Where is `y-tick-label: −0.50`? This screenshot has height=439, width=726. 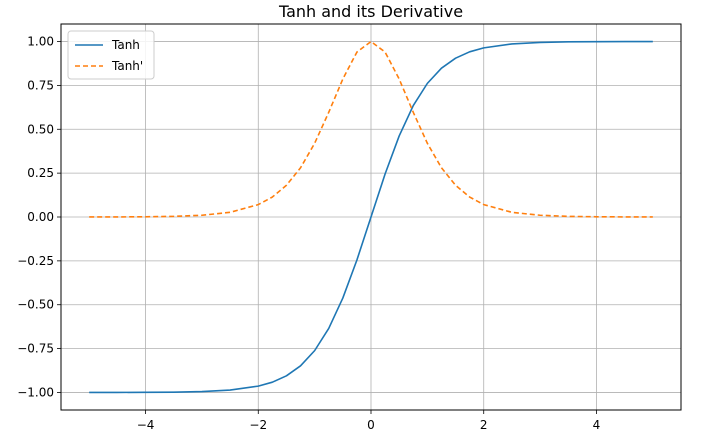
y-tick-label: −0.50 is located at coordinates (35, 305).